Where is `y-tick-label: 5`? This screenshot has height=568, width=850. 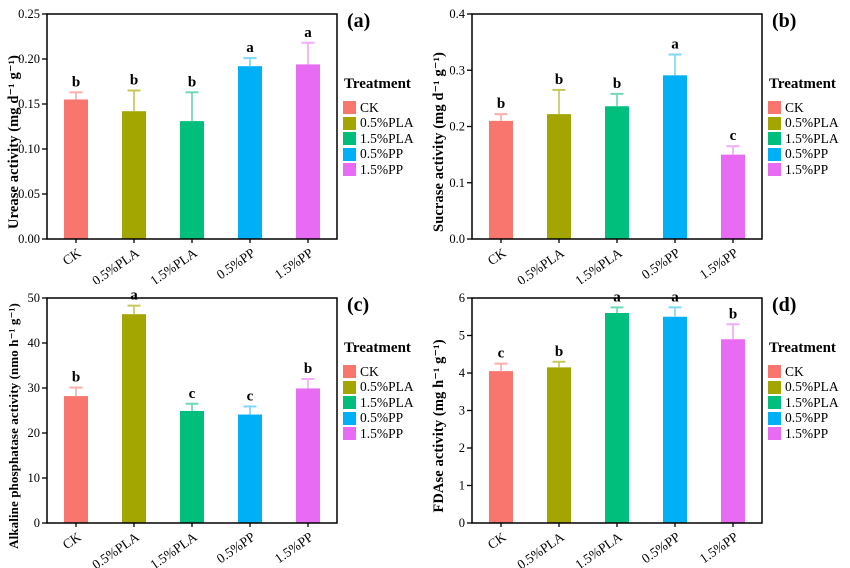 y-tick-label: 5 is located at coordinates (462, 336).